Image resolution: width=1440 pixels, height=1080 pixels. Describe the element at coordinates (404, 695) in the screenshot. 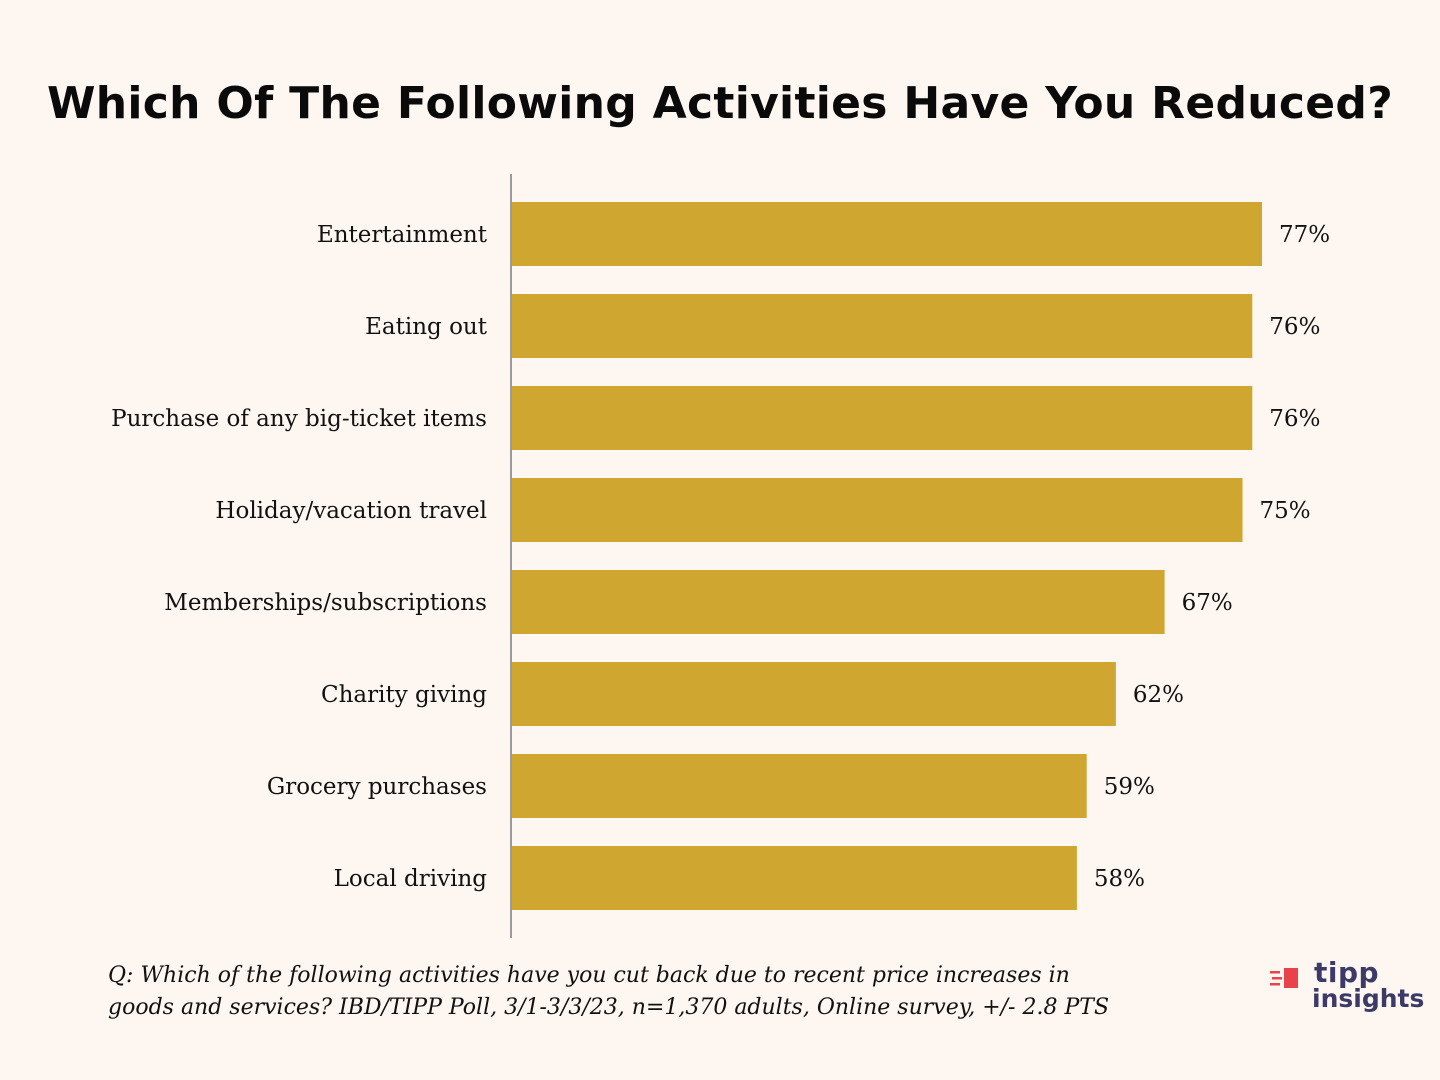

I see `category-label-5: Charity giving` at that location.